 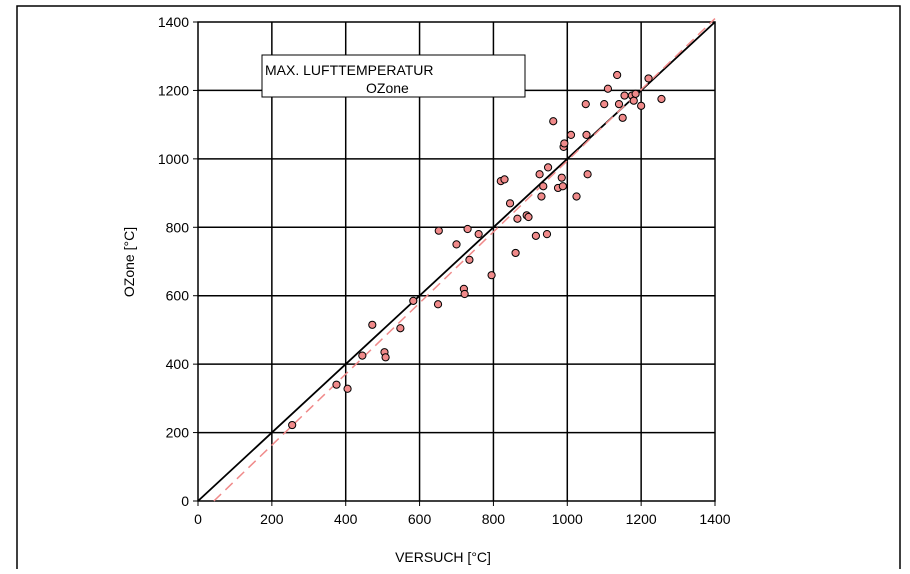 What do you see at coordinates (178, 433) in the screenshot?
I see `y-tick-label: 200` at bounding box center [178, 433].